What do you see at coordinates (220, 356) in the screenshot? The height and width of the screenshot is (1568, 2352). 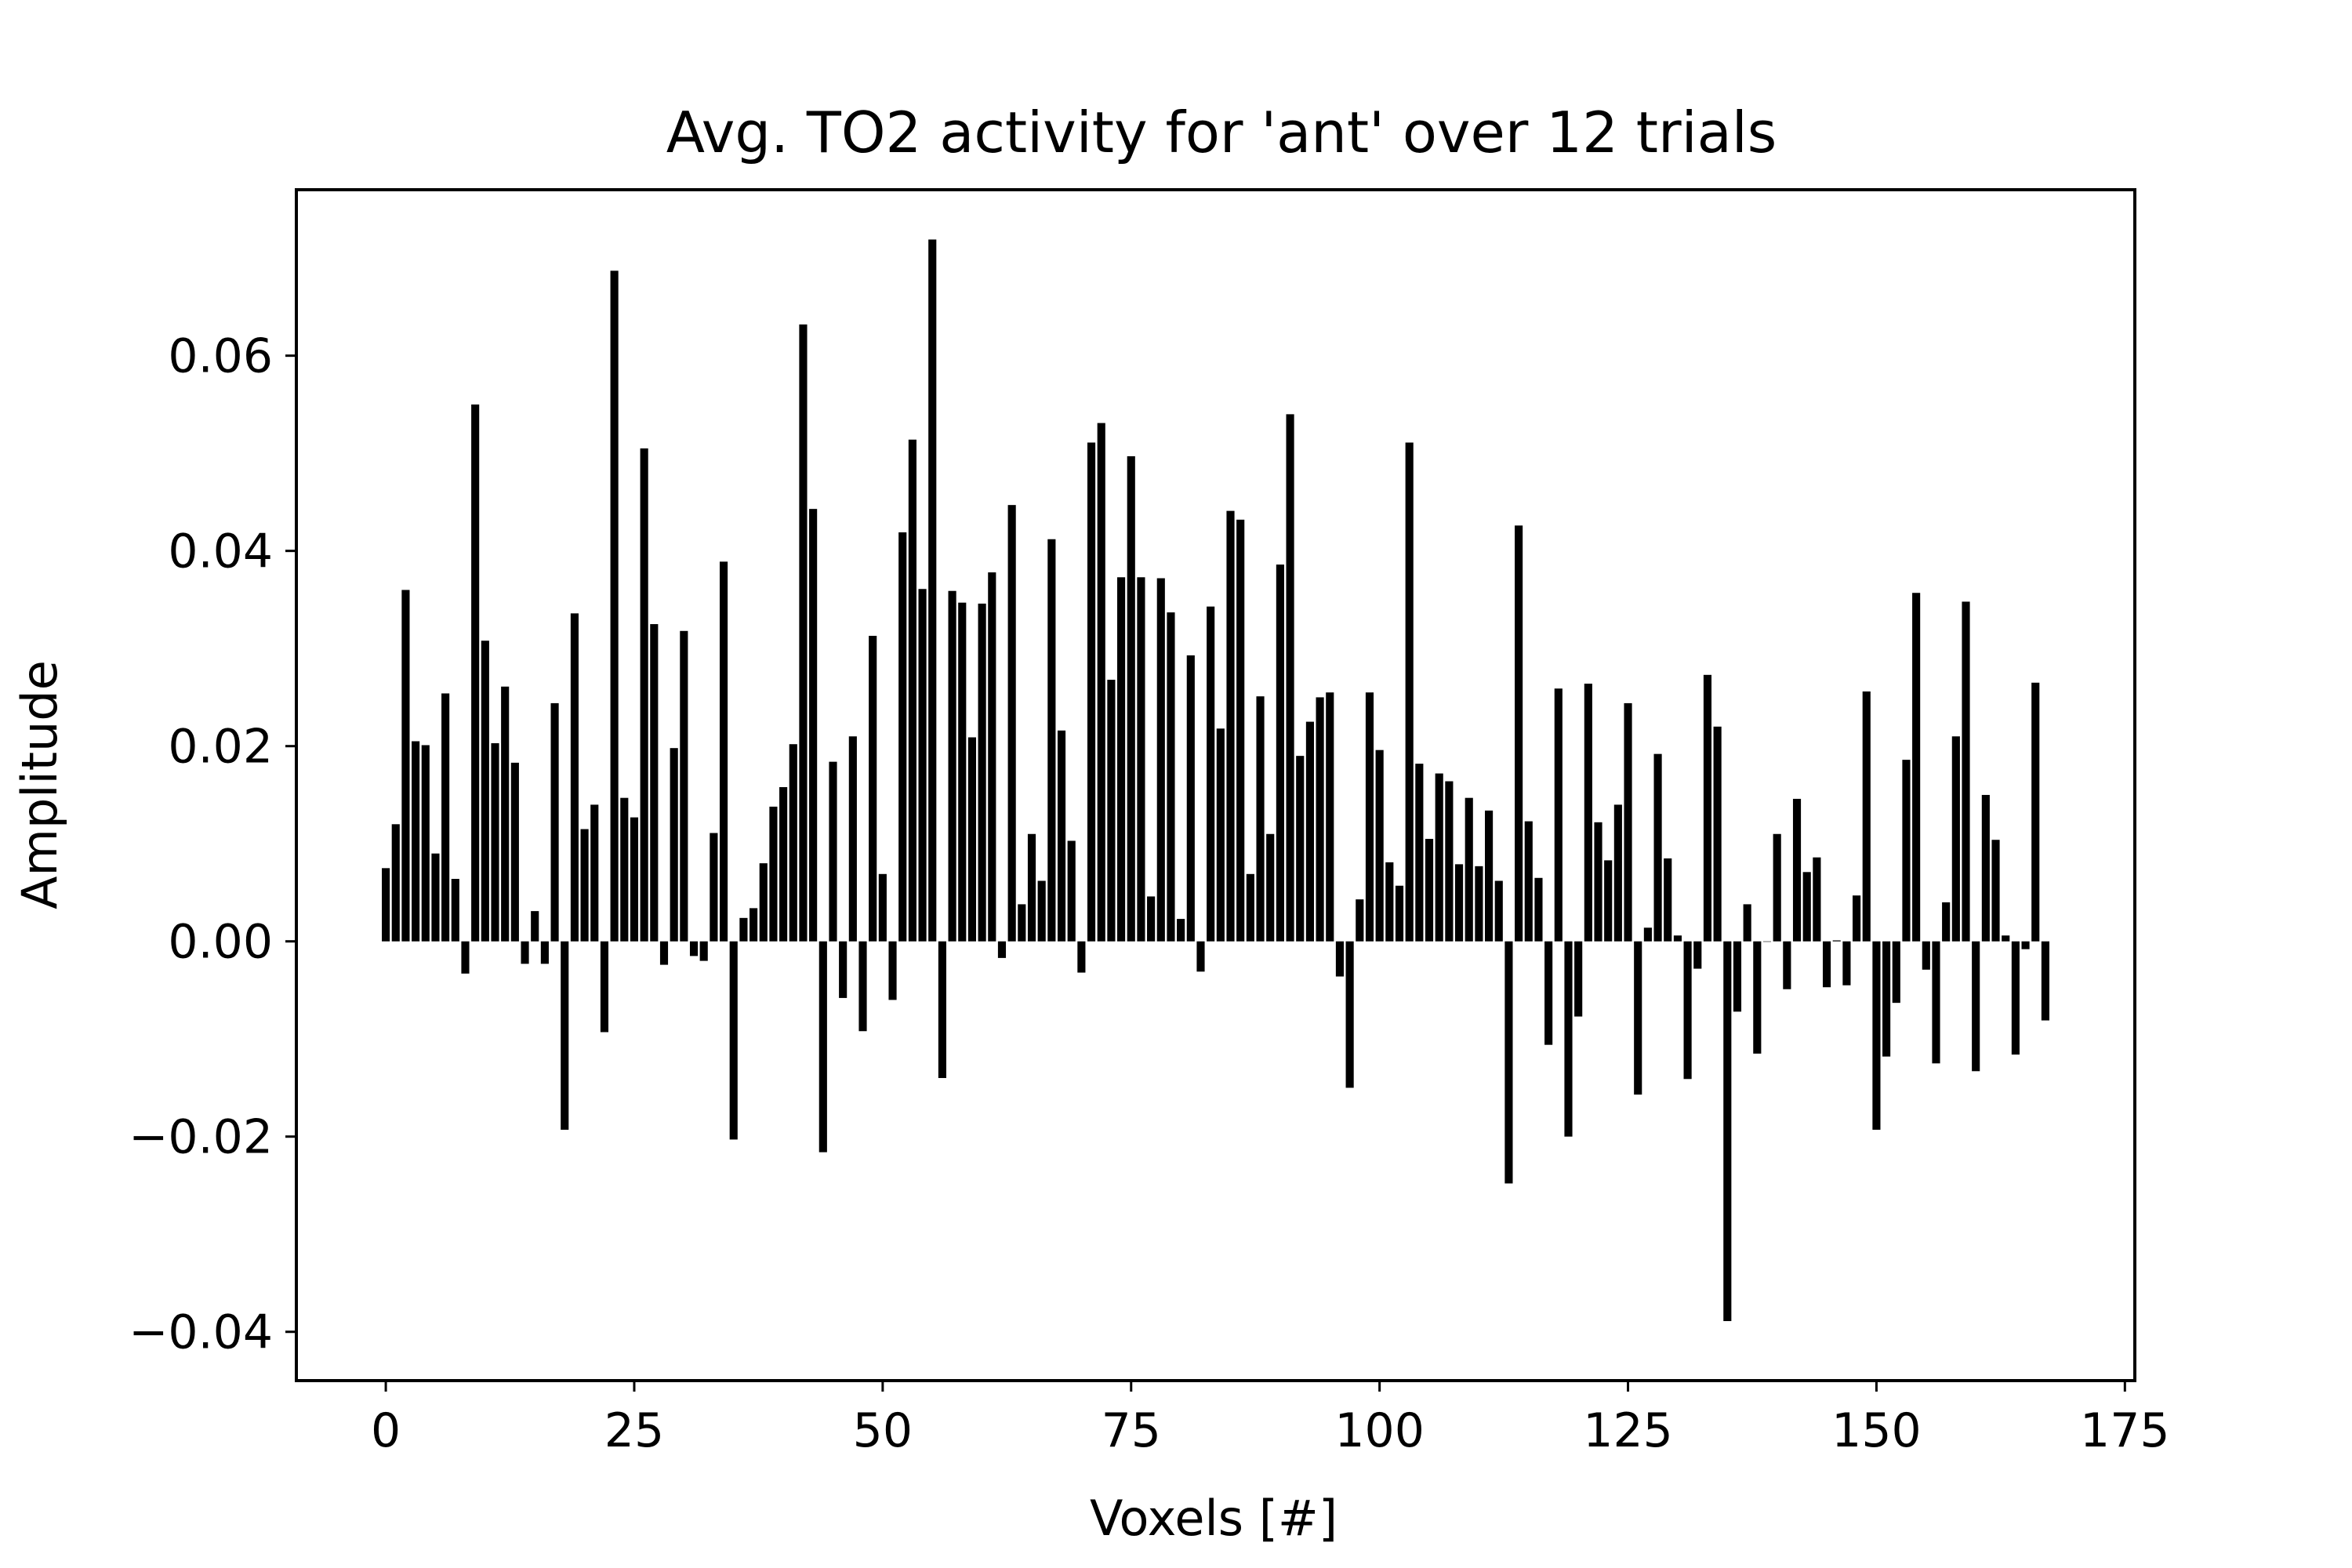 I see `y-tick-label: 0.06` at bounding box center [220, 356].